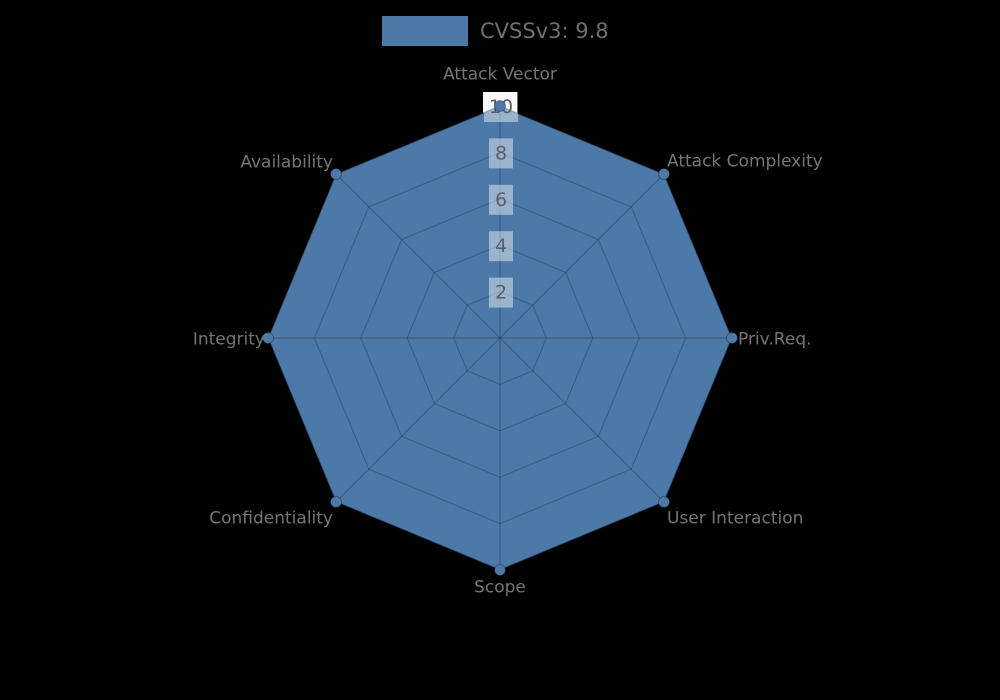 This screenshot has width=1000, height=700. Describe the element at coordinates (228, 339) in the screenshot. I see `axis-label-integrity: Integrity` at that location.